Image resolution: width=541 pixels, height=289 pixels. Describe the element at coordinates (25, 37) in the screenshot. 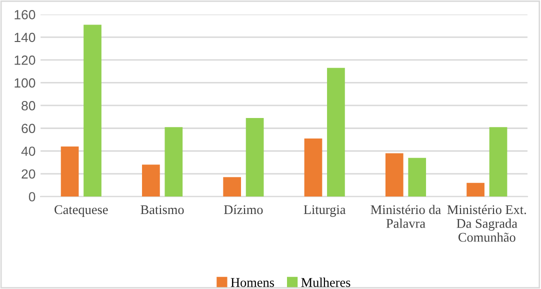

I see `y-tick-label: 140` at that location.